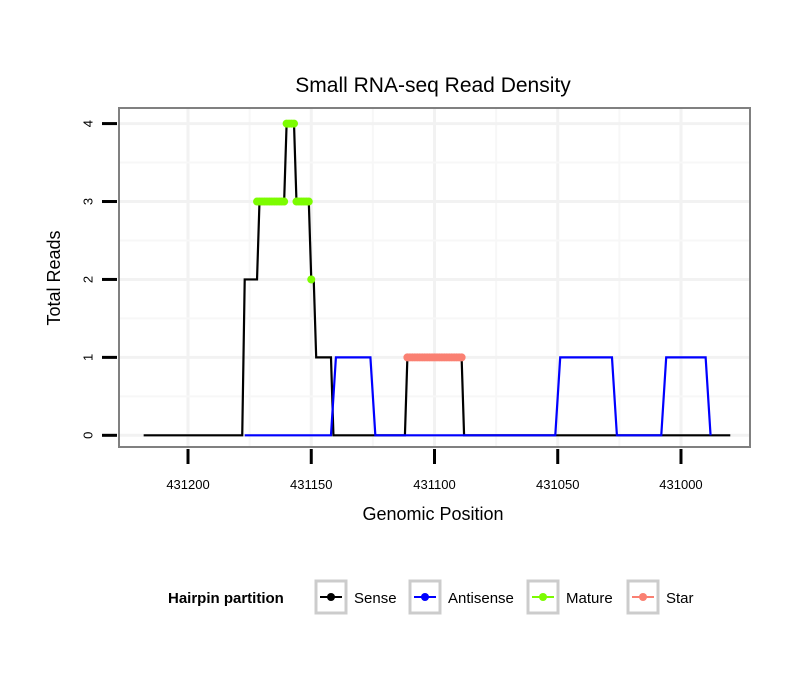 This screenshot has height=690, width=810. I want to click on legend-title: Hairpin partition, so click(226, 598).